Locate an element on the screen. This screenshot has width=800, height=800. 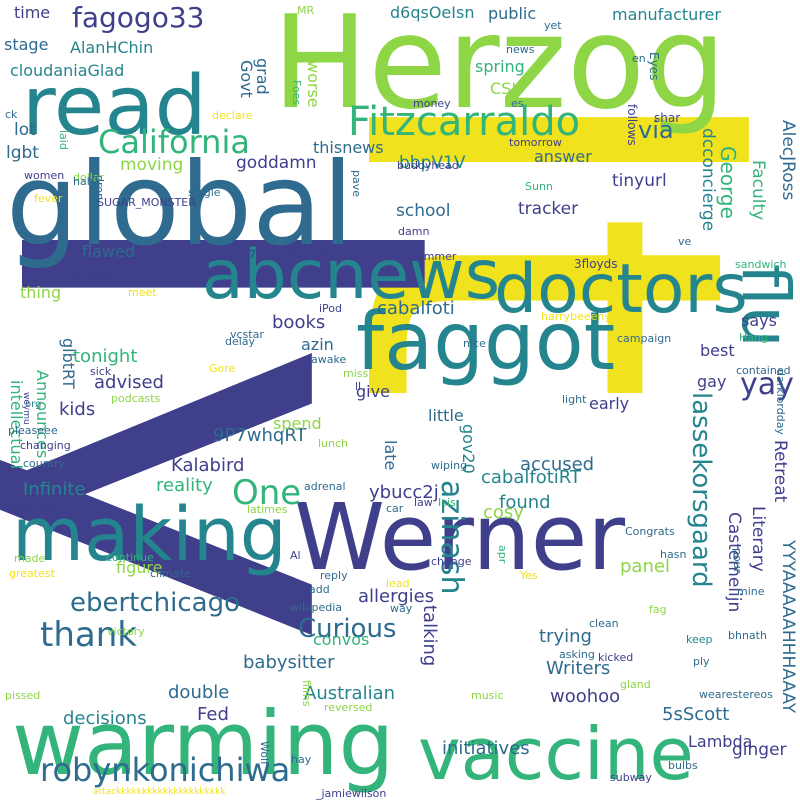
word: spring is located at coordinates (500, 66).